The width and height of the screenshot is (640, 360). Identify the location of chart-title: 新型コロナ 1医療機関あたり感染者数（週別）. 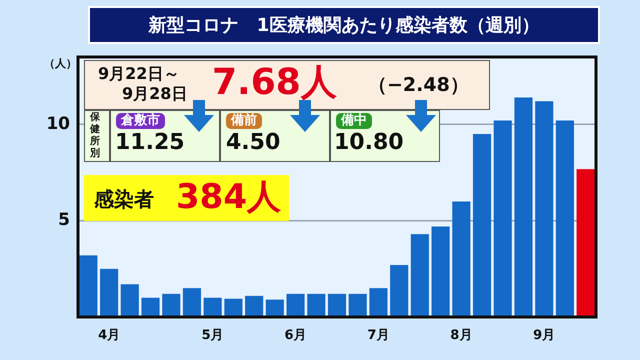
(344, 25).